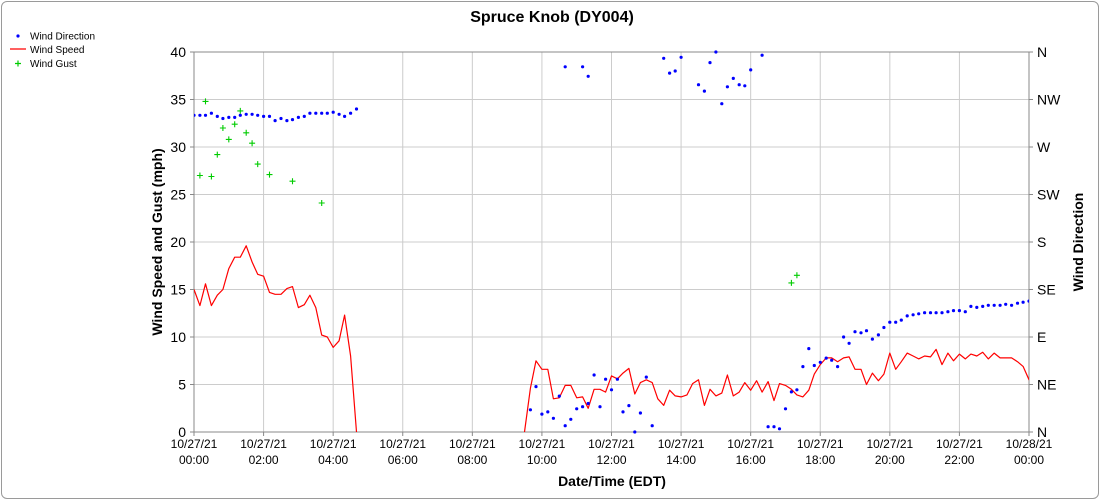 Image resolution: width=1100 pixels, height=500 pixels. I want to click on y2-tick-label: NW, so click(1049, 100).